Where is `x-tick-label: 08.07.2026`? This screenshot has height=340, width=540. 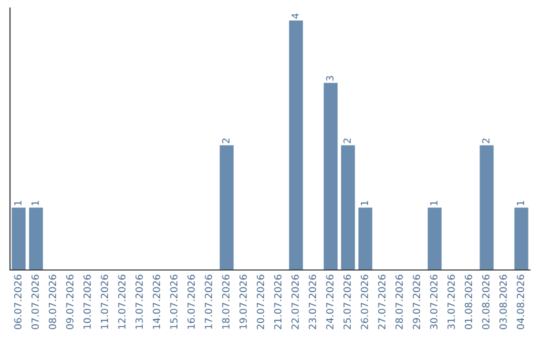
x-tick-label: 08.07.2026 is located at coordinates (52, 302).